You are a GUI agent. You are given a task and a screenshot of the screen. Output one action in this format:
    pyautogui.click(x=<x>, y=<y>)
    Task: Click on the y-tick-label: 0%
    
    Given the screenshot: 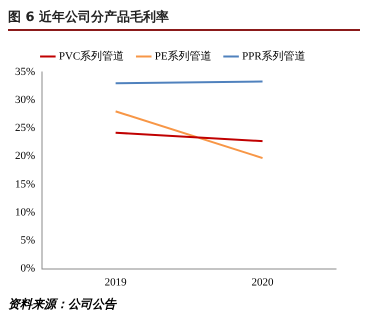 What is the action you would take?
    pyautogui.click(x=28, y=268)
    